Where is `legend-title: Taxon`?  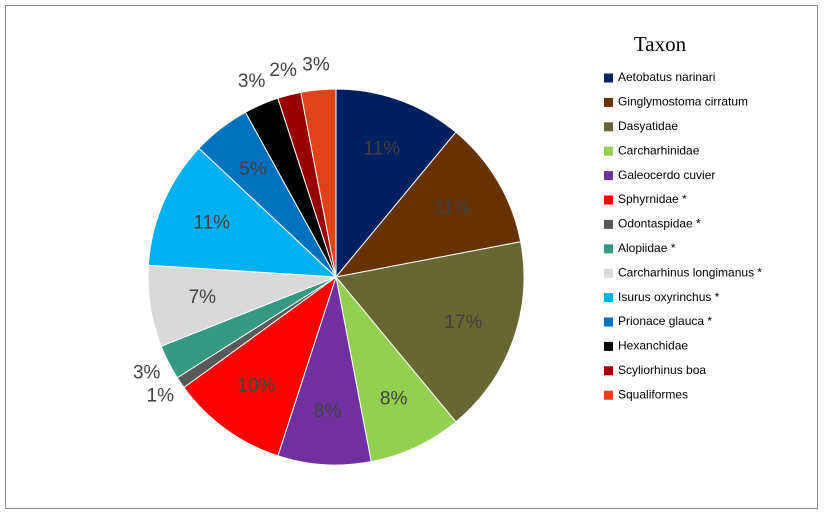
legend-title: Taxon is located at coordinates (660, 44).